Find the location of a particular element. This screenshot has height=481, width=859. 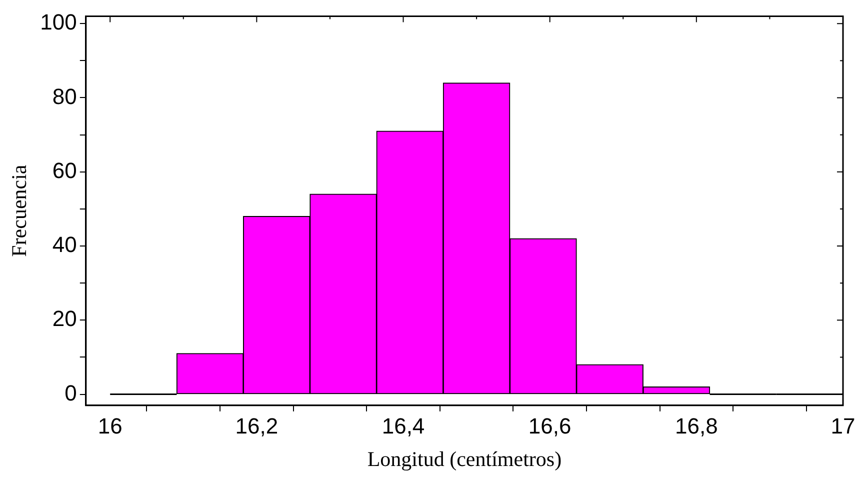

text: 16,4 is located at coordinates (403, 426).